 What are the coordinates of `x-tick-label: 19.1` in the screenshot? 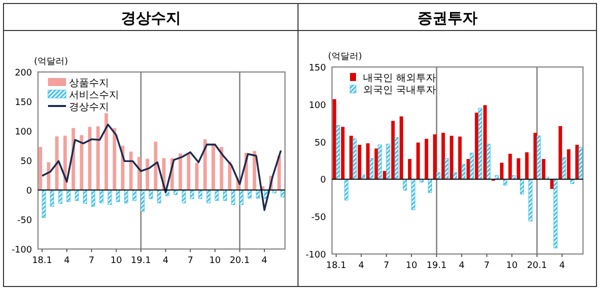 It's located at (436, 266).